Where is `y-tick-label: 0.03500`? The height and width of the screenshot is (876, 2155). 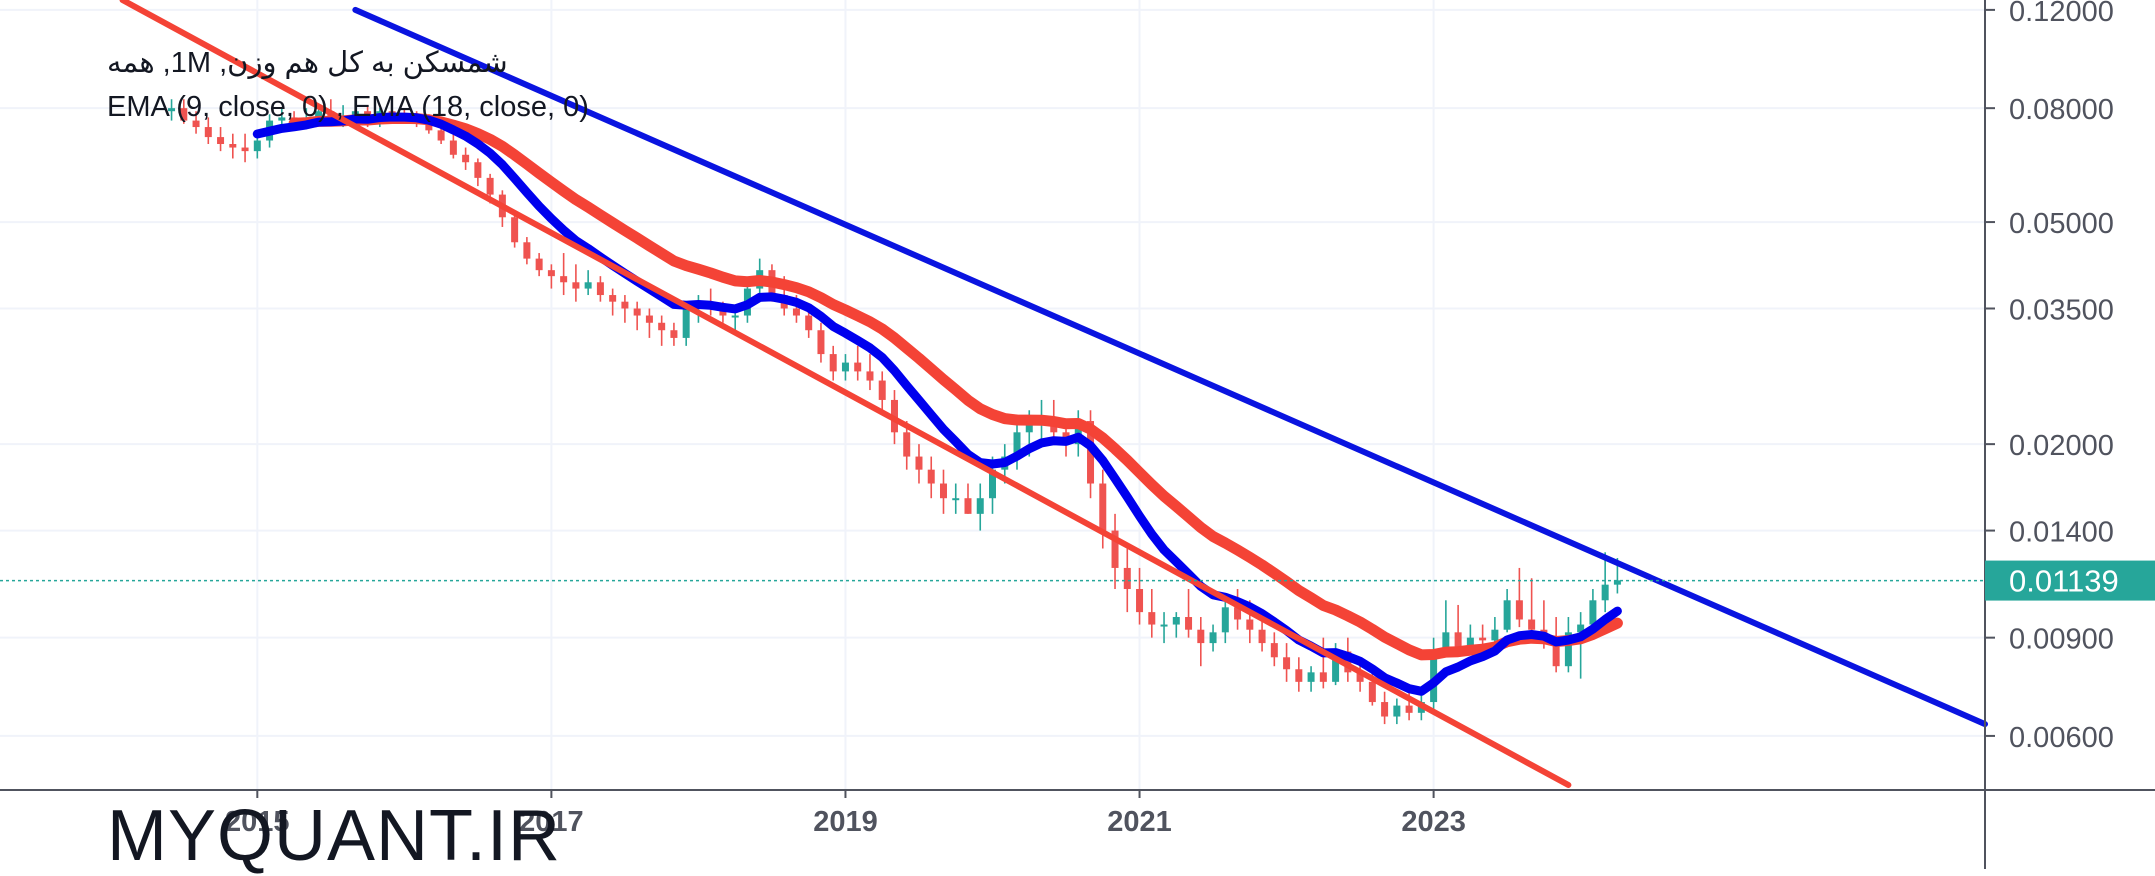
y-tick-label: 0.03500 is located at coordinates (2061, 311).